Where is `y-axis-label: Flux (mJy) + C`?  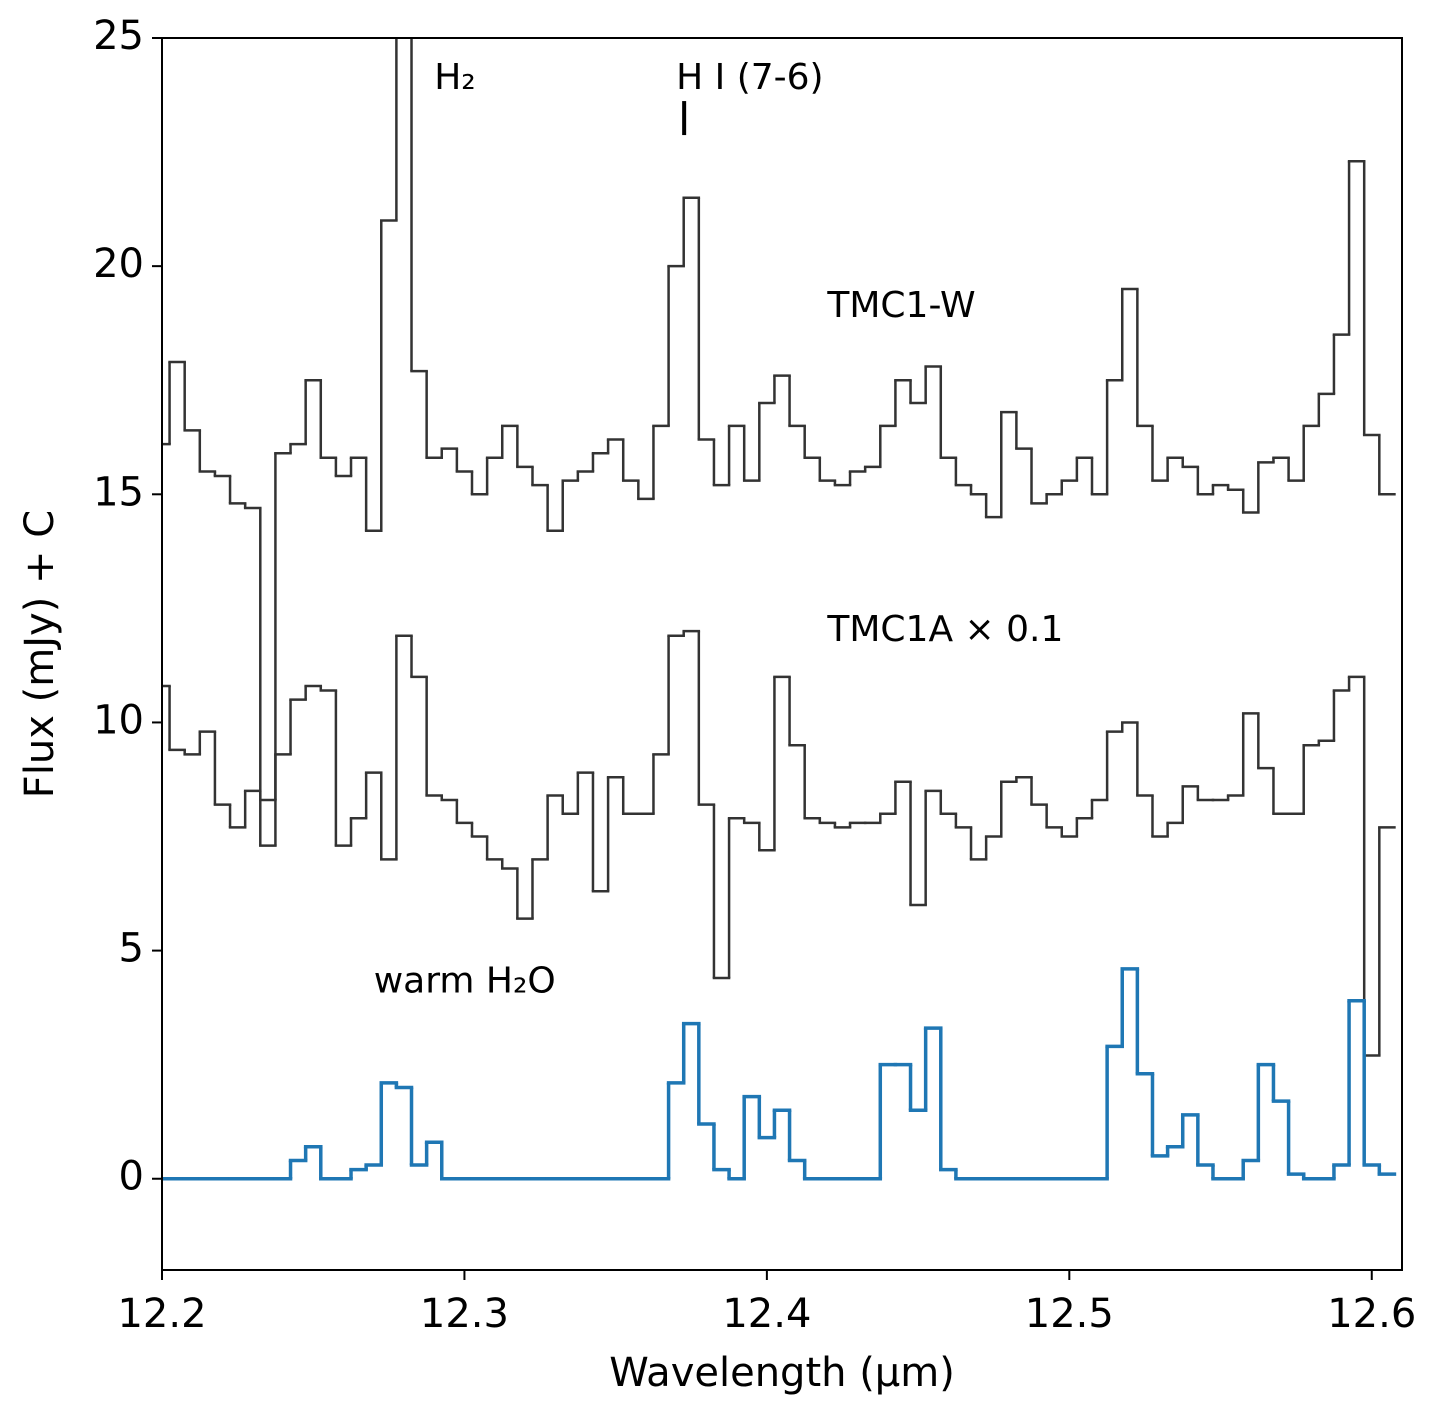
y-axis-label: Flux (mJy) + C is located at coordinates (40, 654).